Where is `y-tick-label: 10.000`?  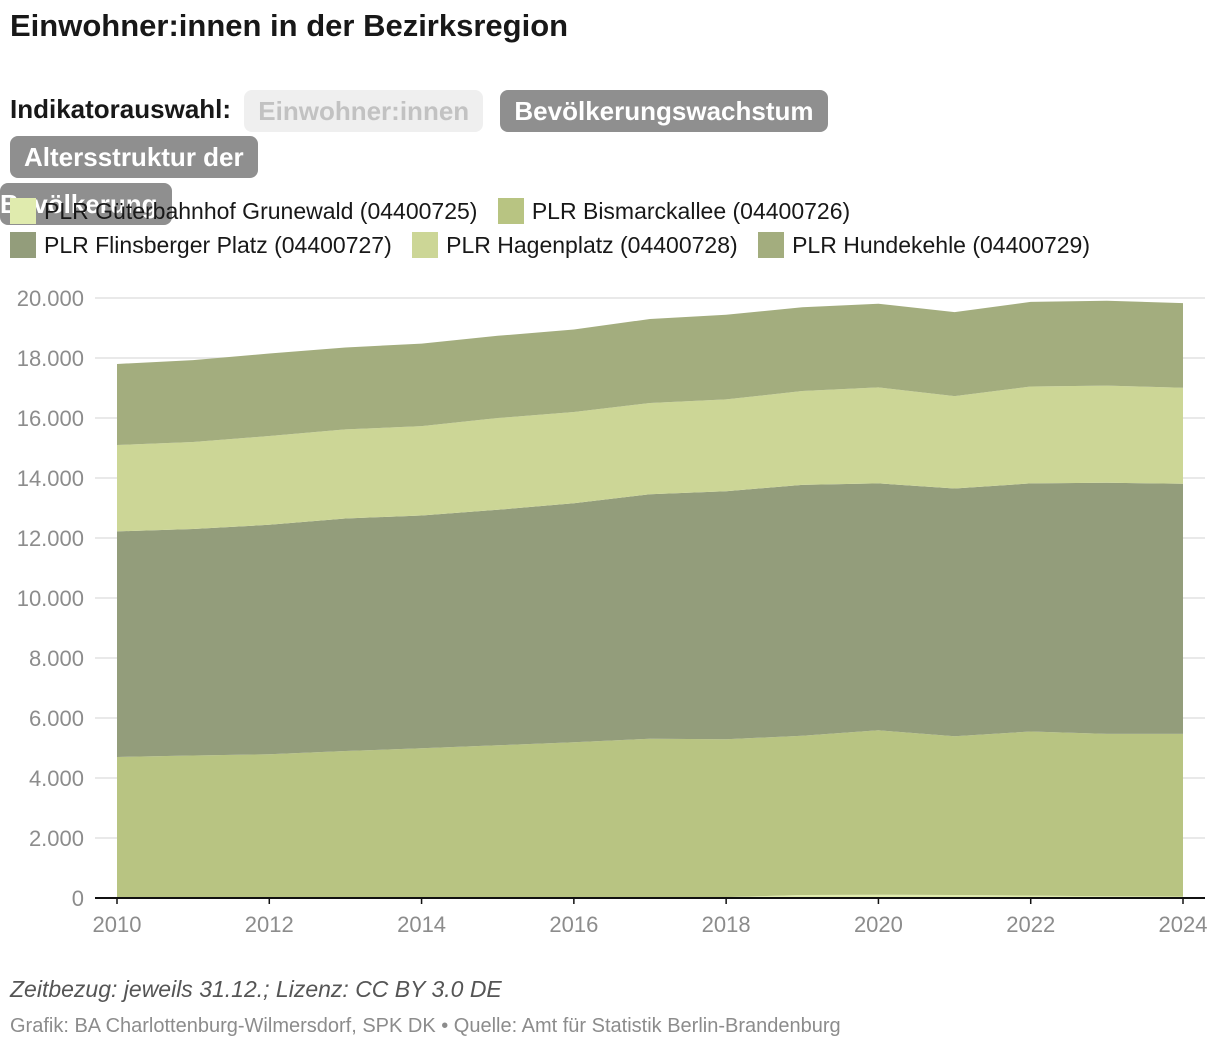 y-tick-label: 10.000 is located at coordinates (50, 598).